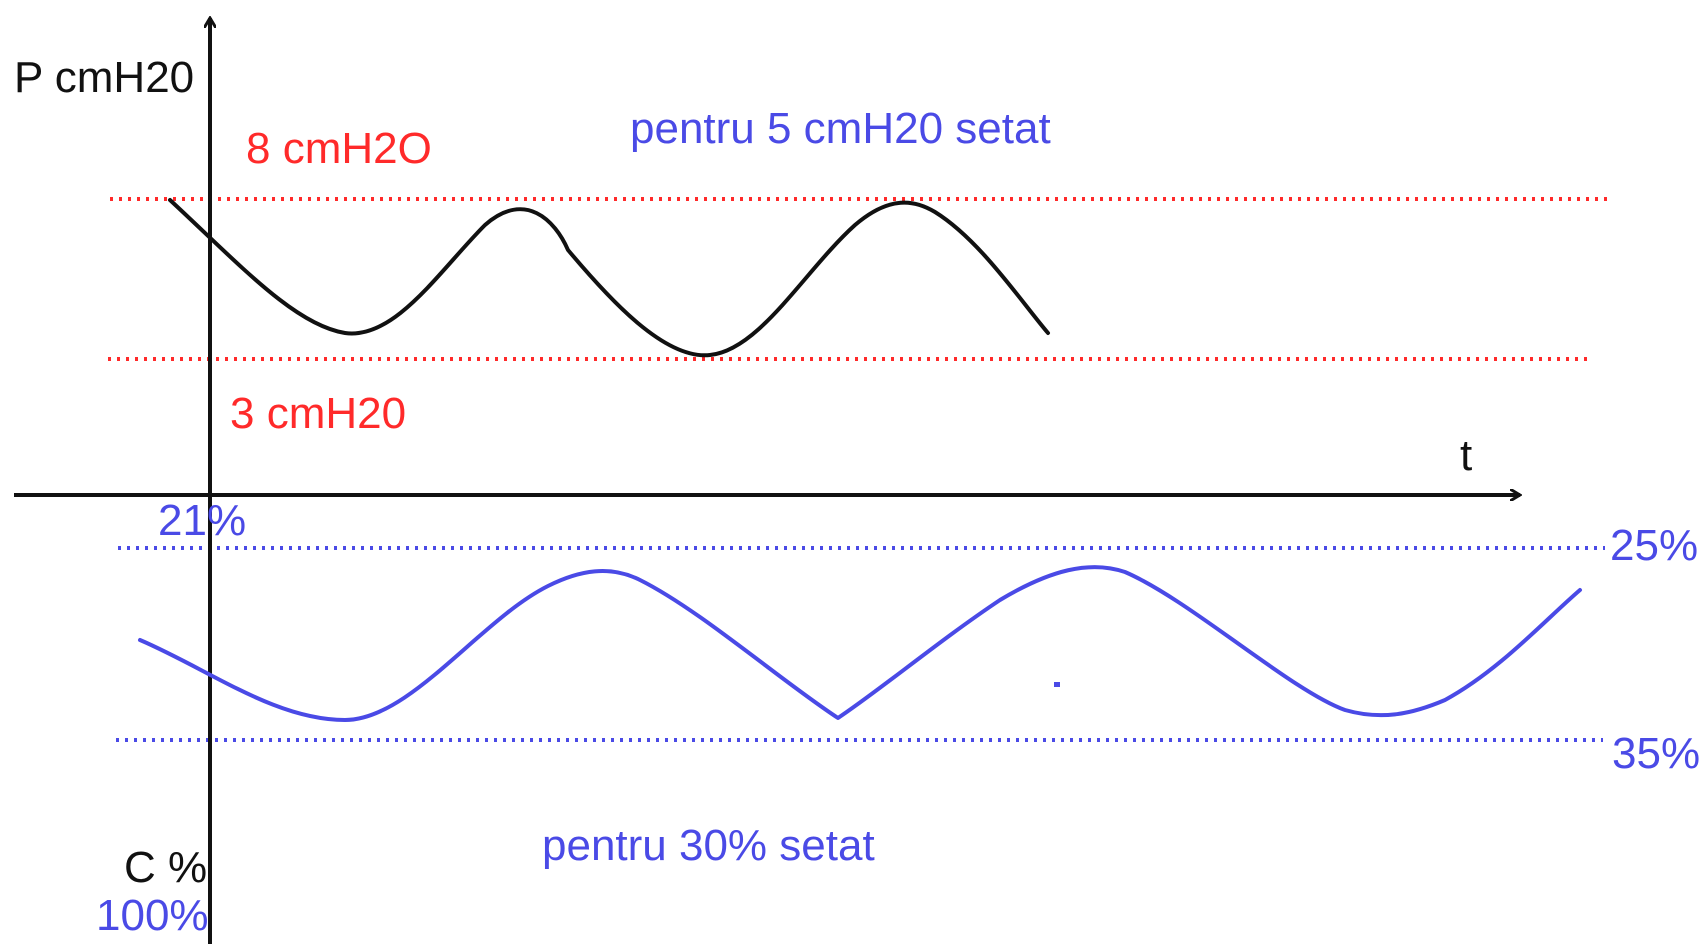 The width and height of the screenshot is (1702, 944). Describe the element at coordinates (318, 413) in the screenshot. I see `pressure-low-label: 3 cmH20` at that location.